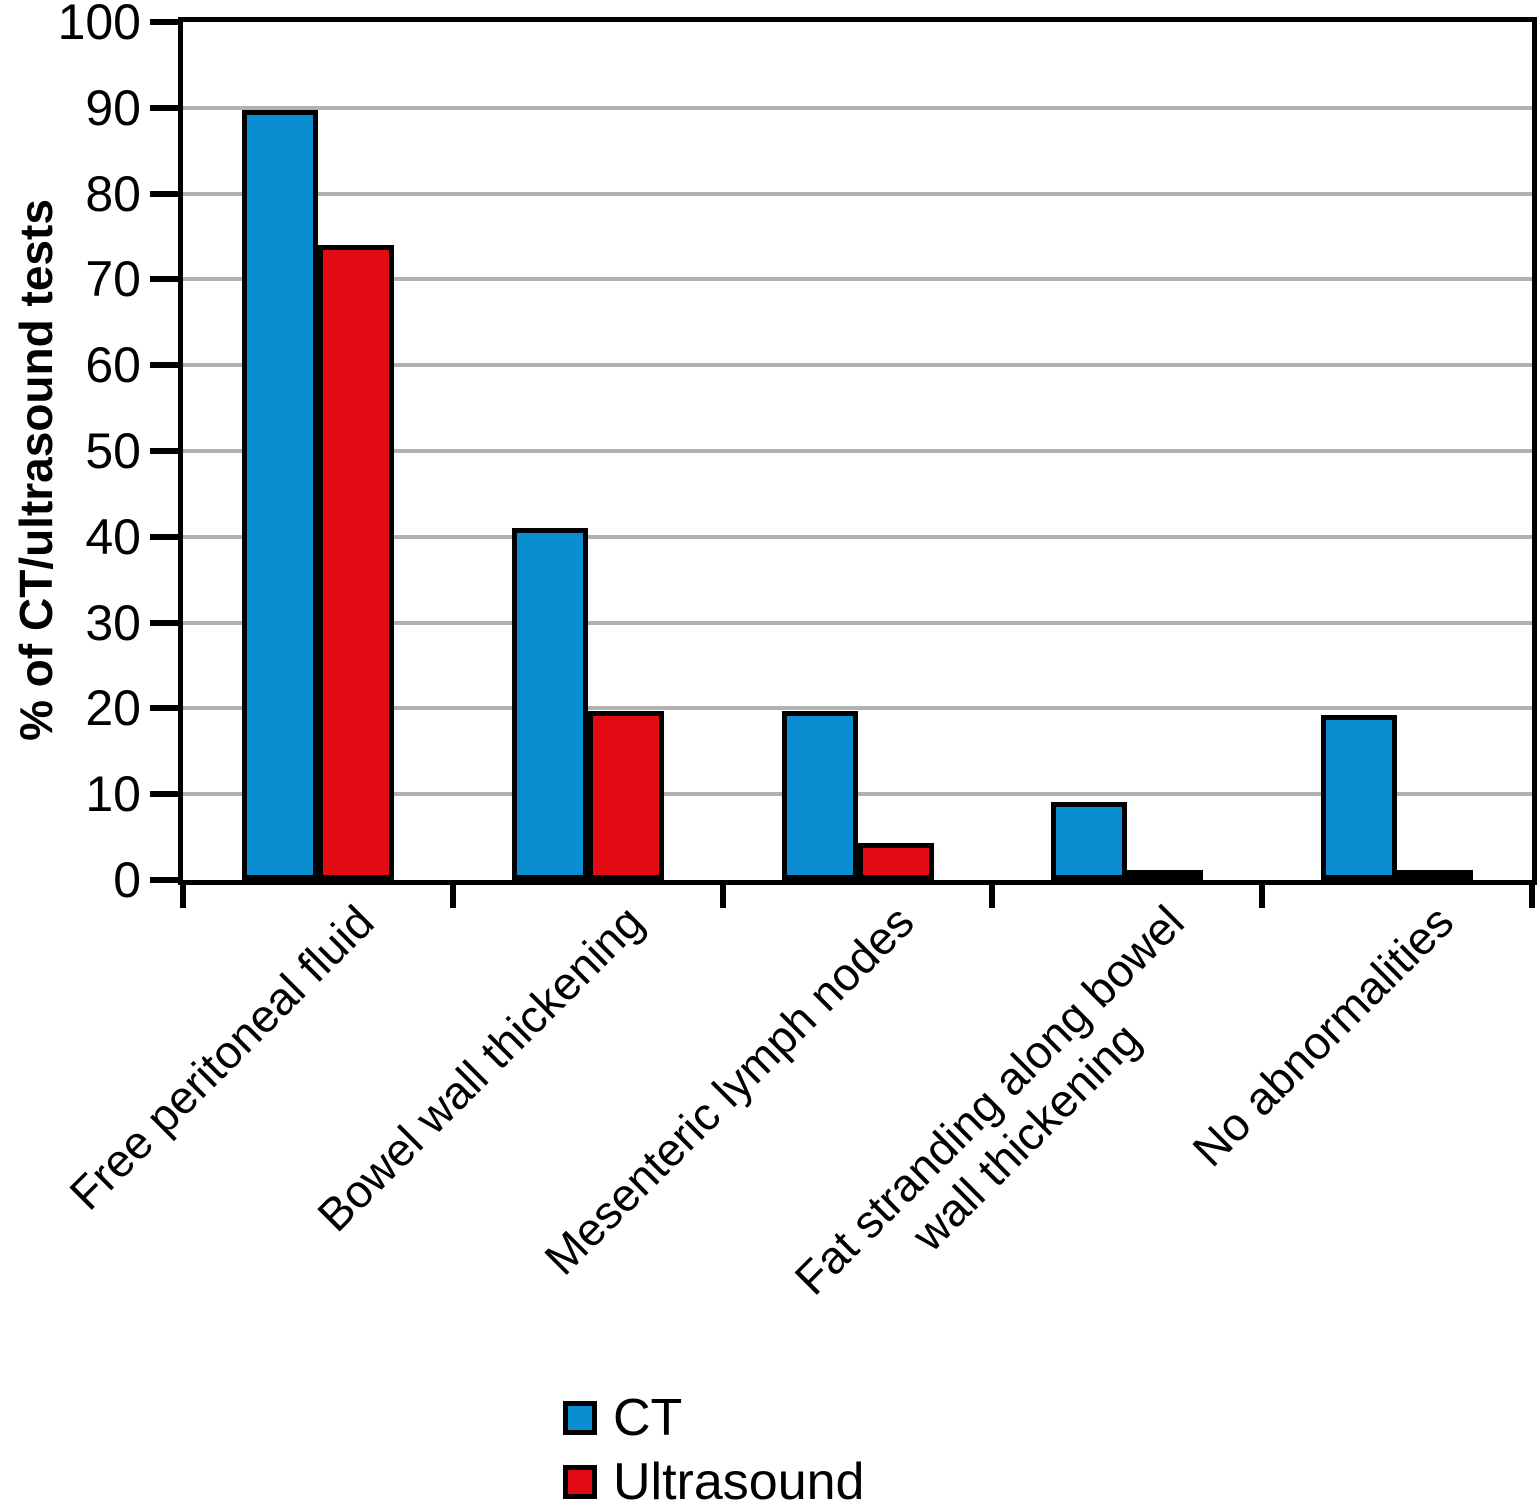  Describe the element at coordinates (648, 1418) in the screenshot. I see `legend-label-ct: CT` at that location.